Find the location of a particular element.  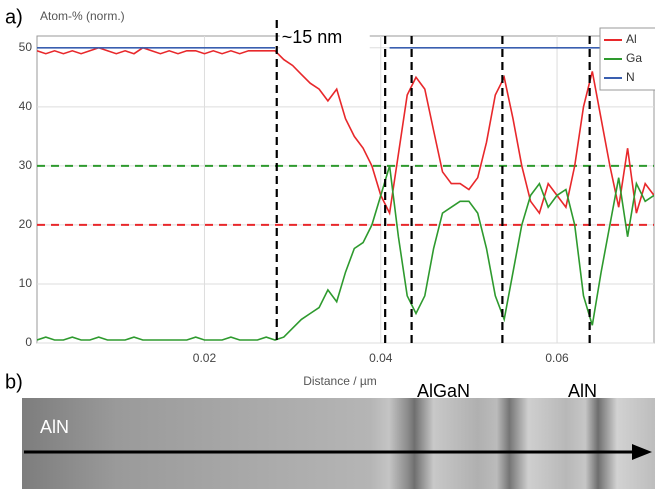

arrow-head is located at coordinates (642, 452).